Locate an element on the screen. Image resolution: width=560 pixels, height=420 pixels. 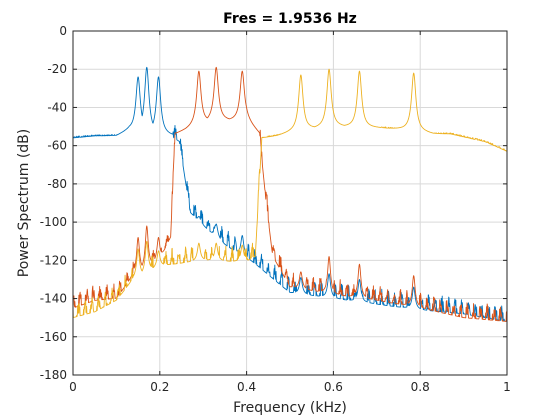
x-tick-label: 1 is located at coordinates (507, 387).